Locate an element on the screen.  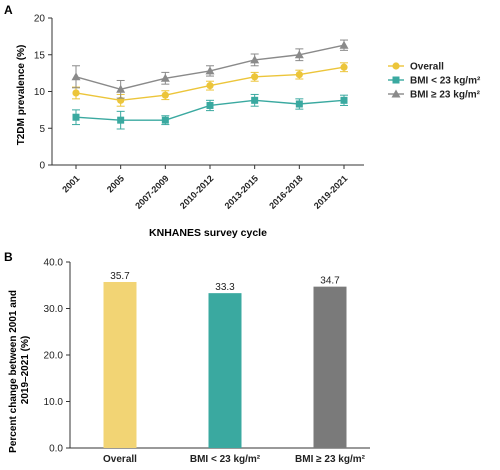
panel-a-x-tick-label-2007-2009: 2007-2009 is located at coordinates (152, 192).